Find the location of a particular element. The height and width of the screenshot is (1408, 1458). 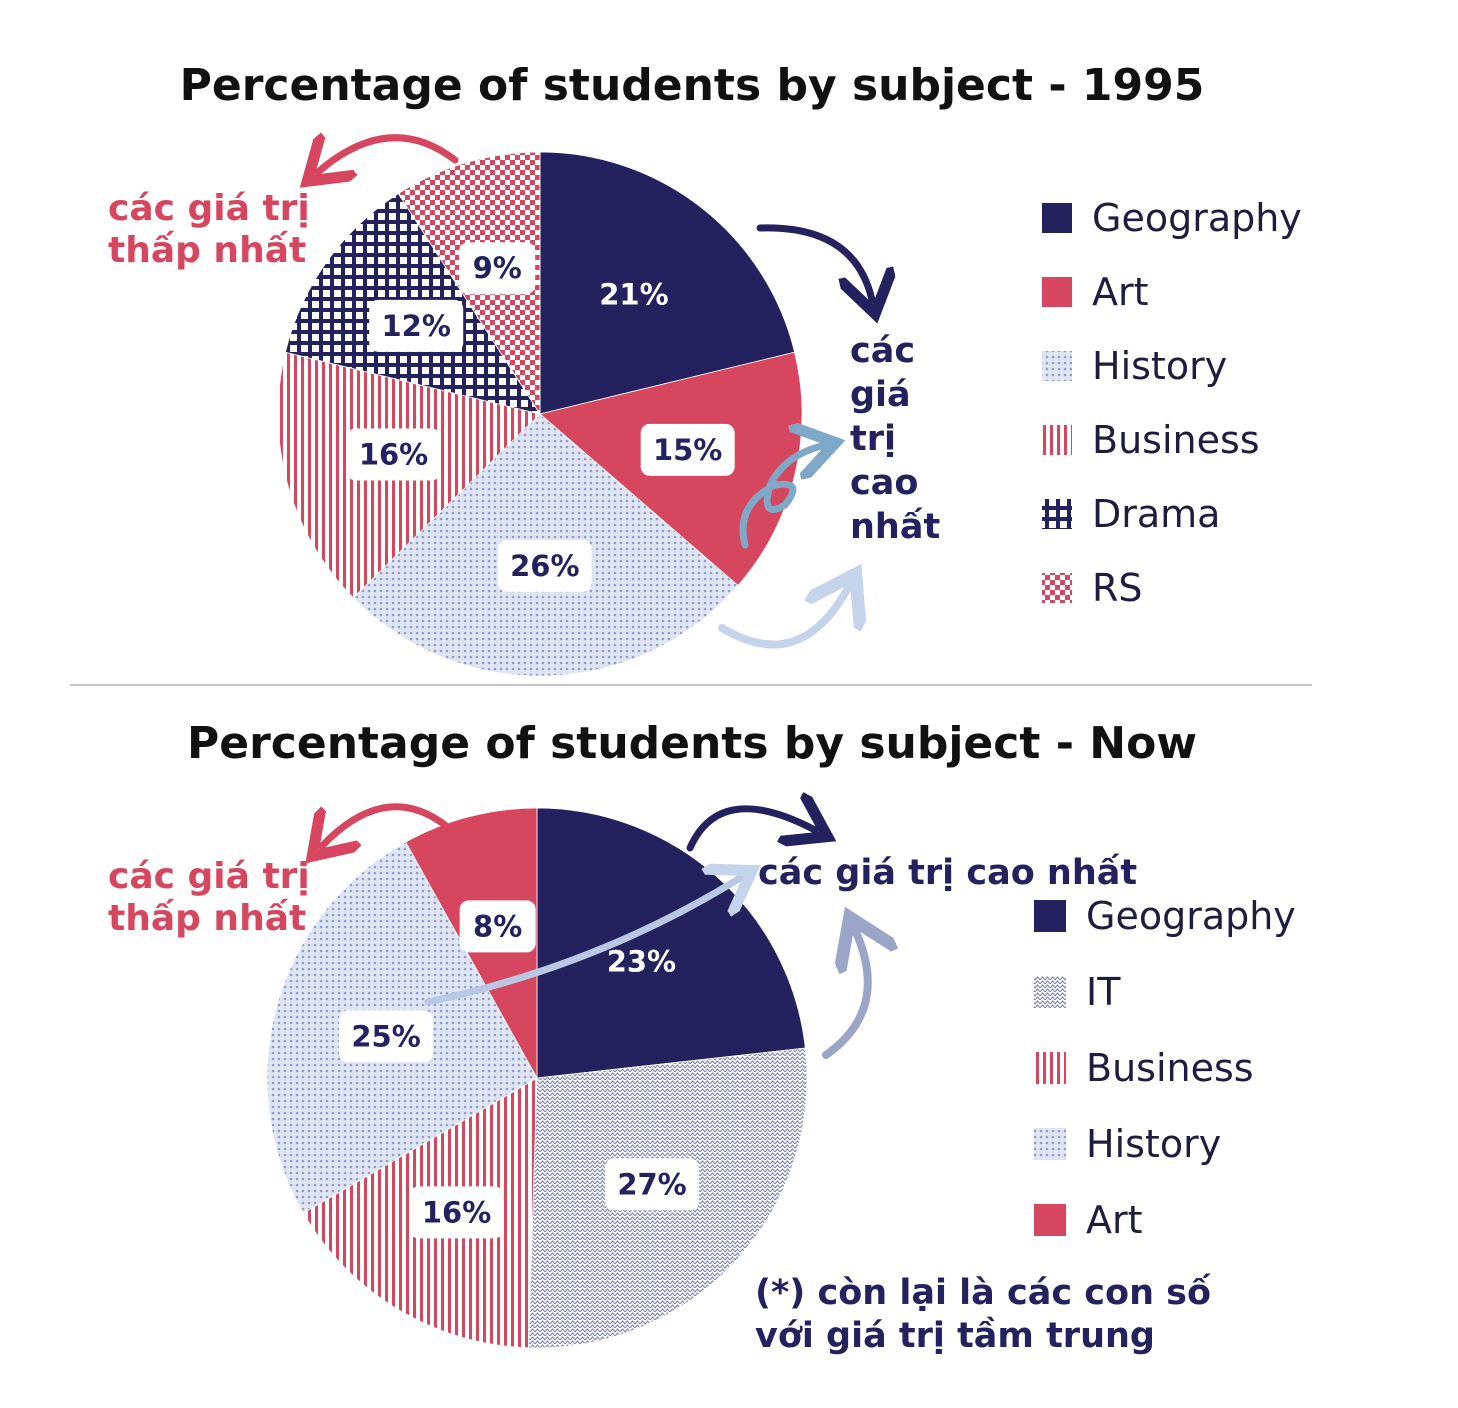

legend-swatch-business-now is located at coordinates (1050, 1068).